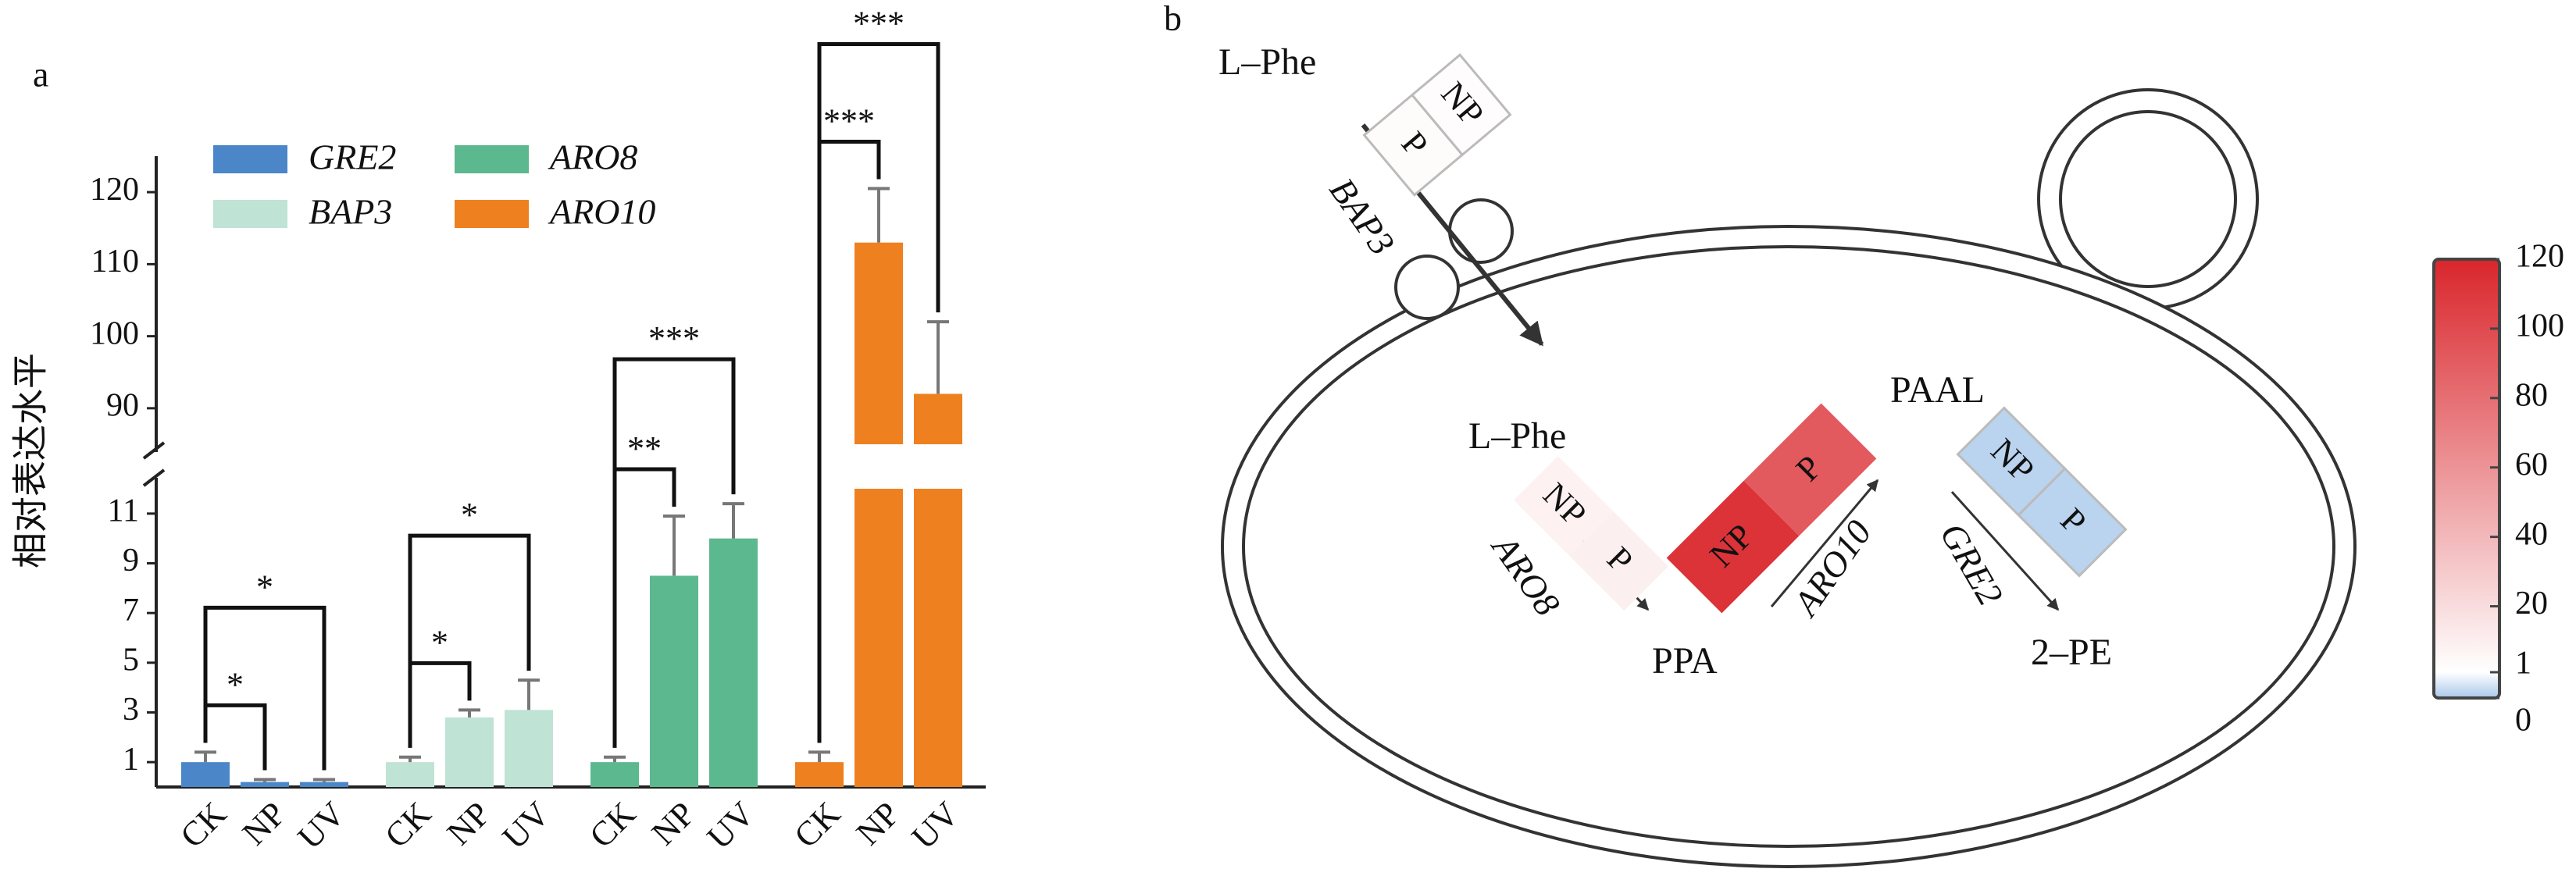  Describe the element at coordinates (114, 190) in the screenshot. I see `y-tick-label: 120` at that location.